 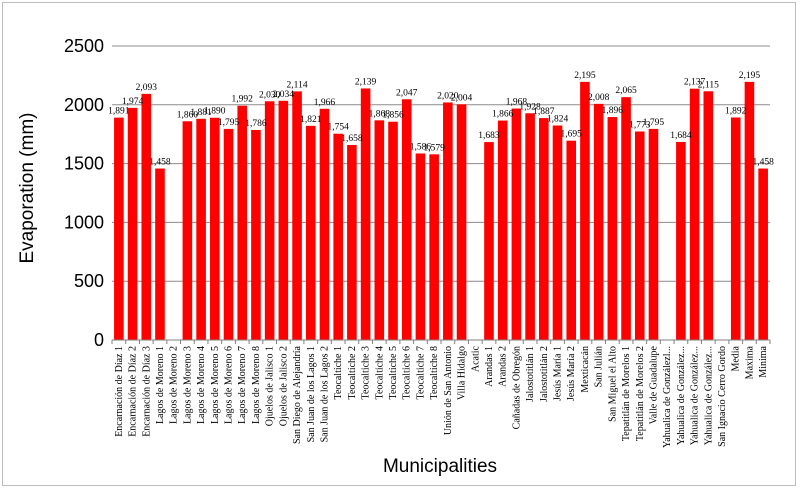 What do you see at coordinates (201, 113) in the screenshot?
I see `data-label: 1,881` at bounding box center [201, 113].